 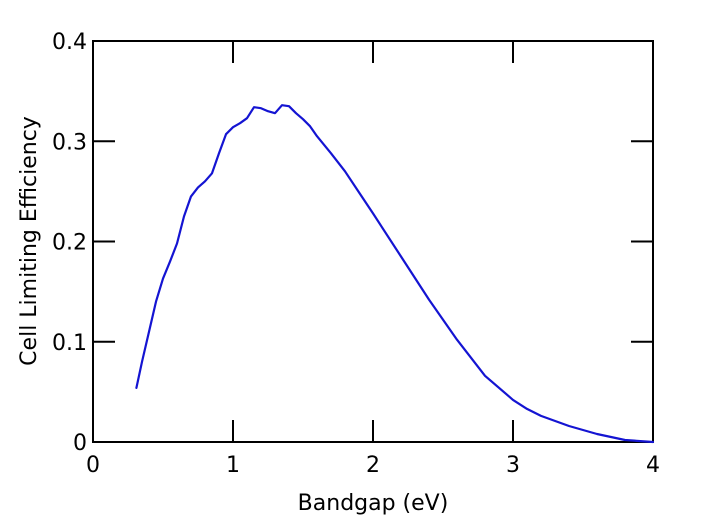 What do you see at coordinates (69, 243) in the screenshot?
I see `y-tick-label: 0.2` at bounding box center [69, 243].